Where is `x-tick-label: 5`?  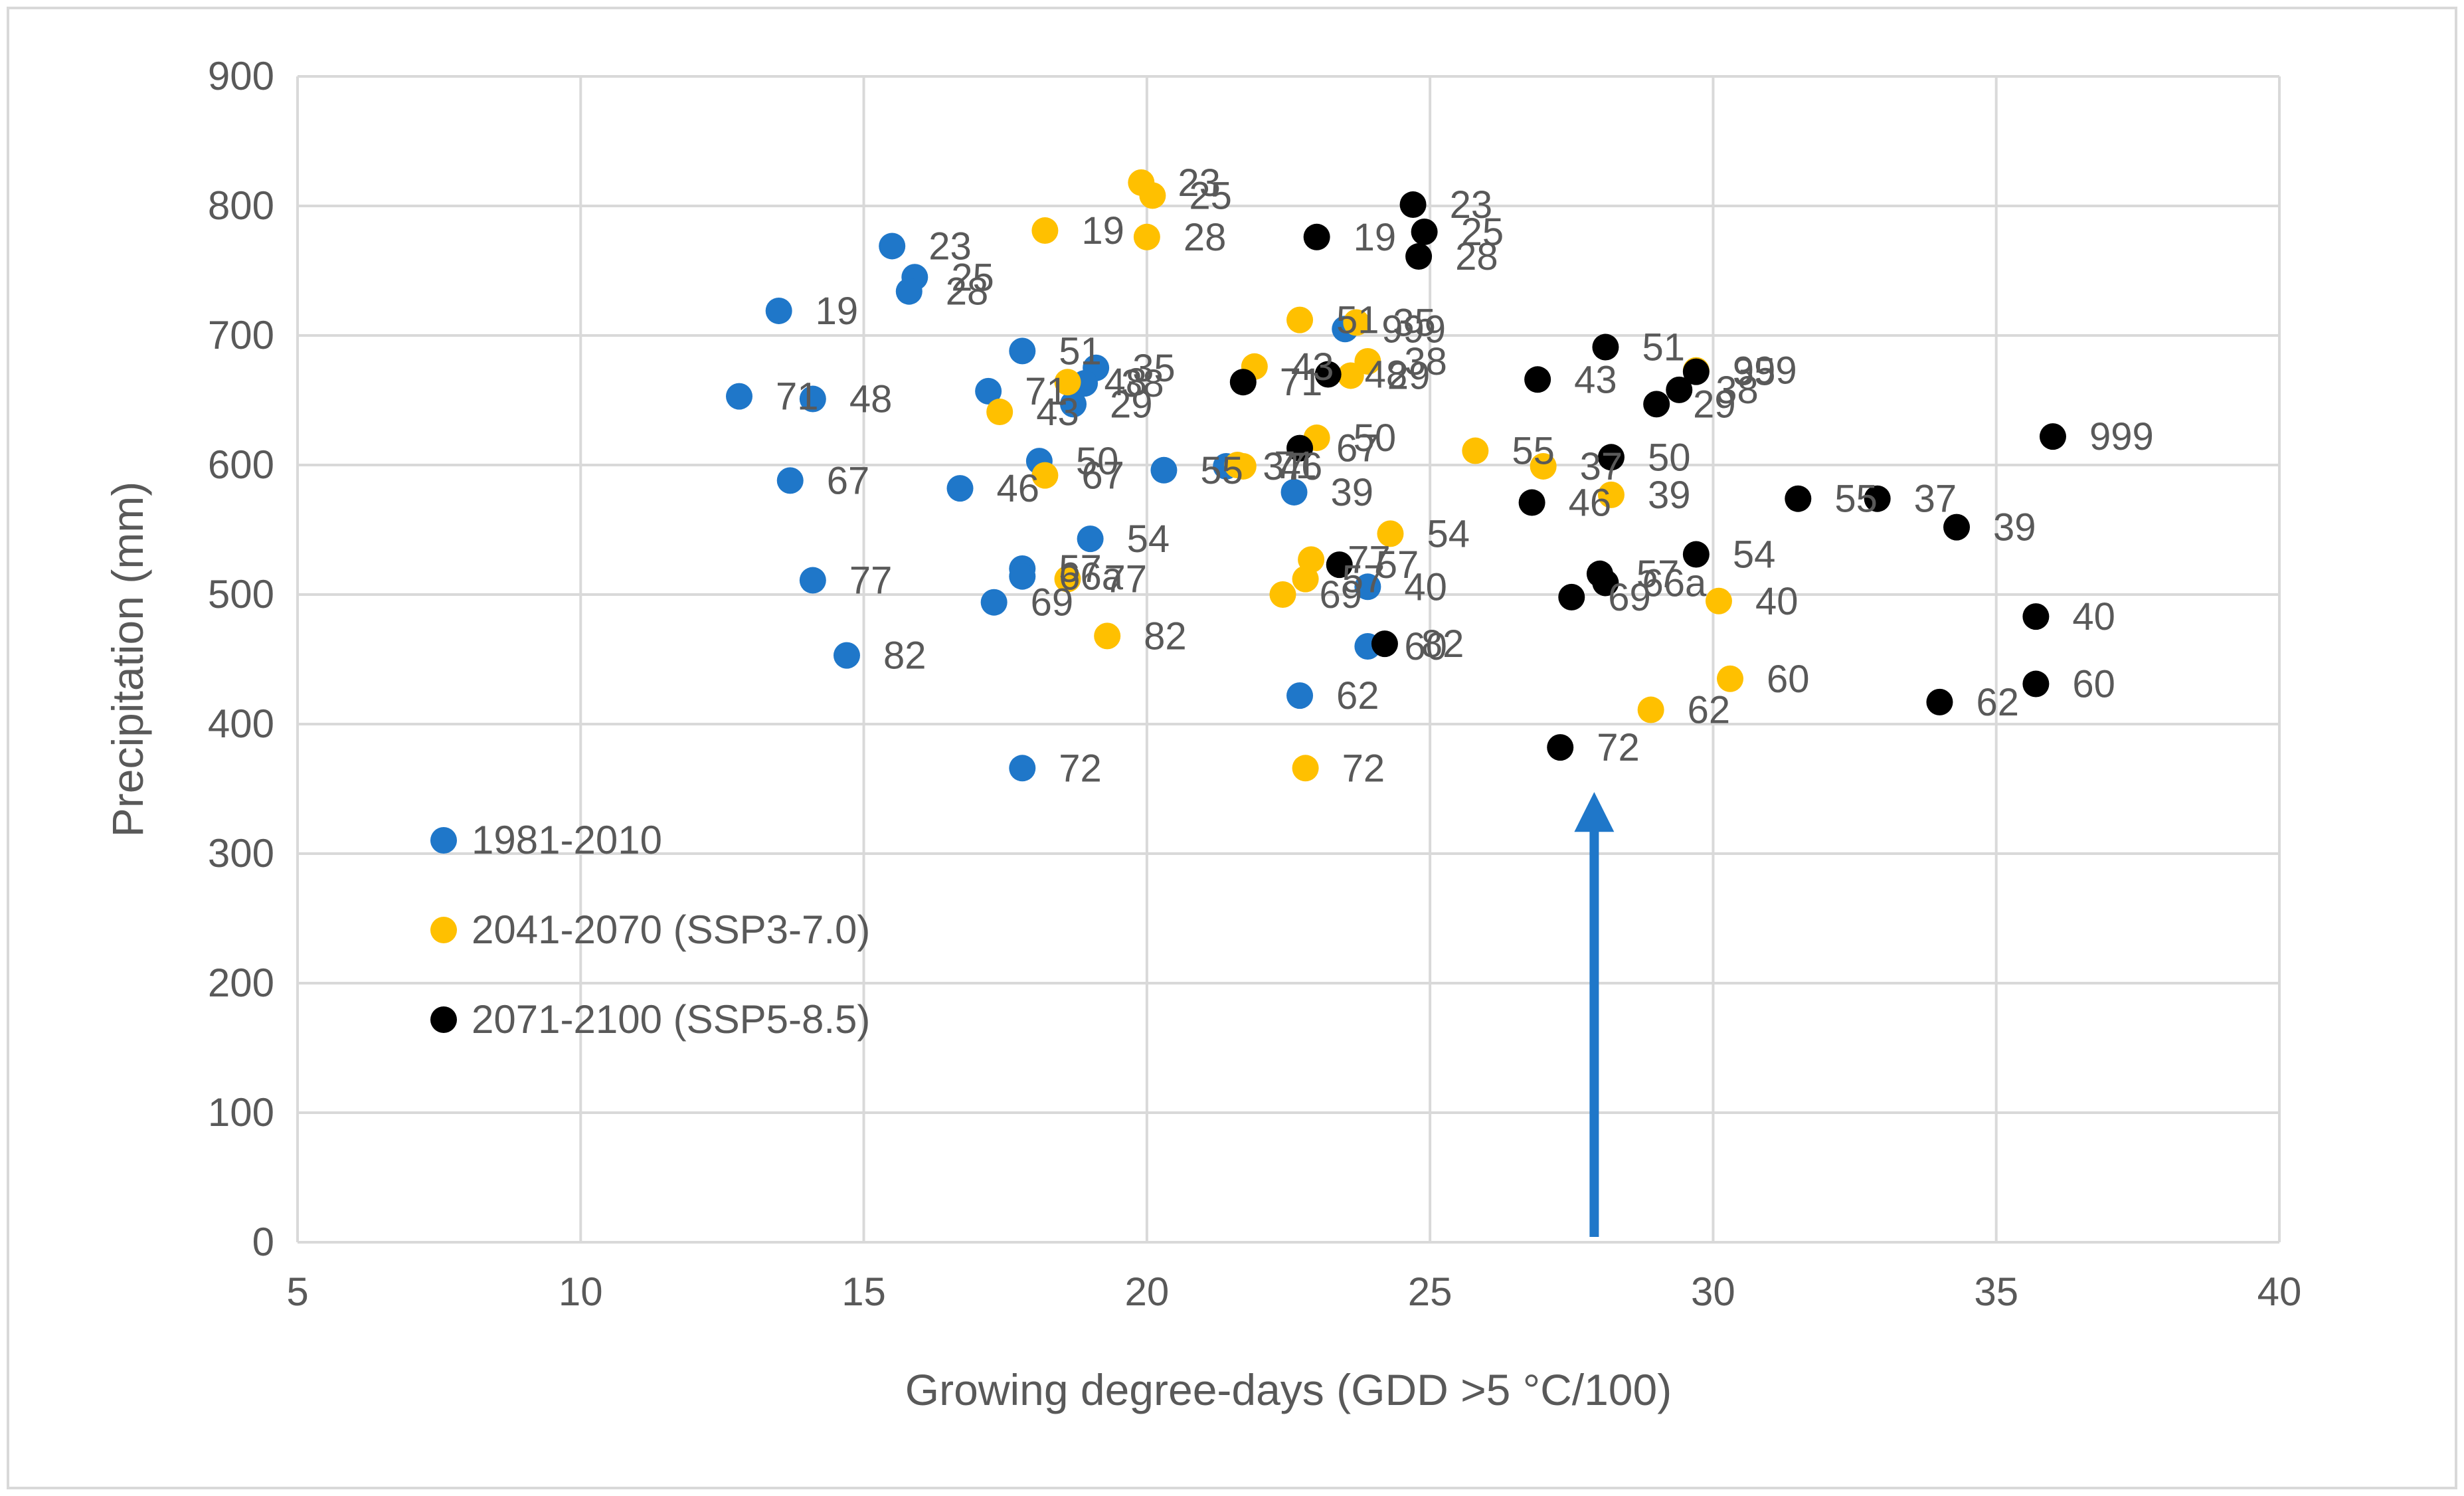
x-tick-label: 5 is located at coordinates (297, 1292).